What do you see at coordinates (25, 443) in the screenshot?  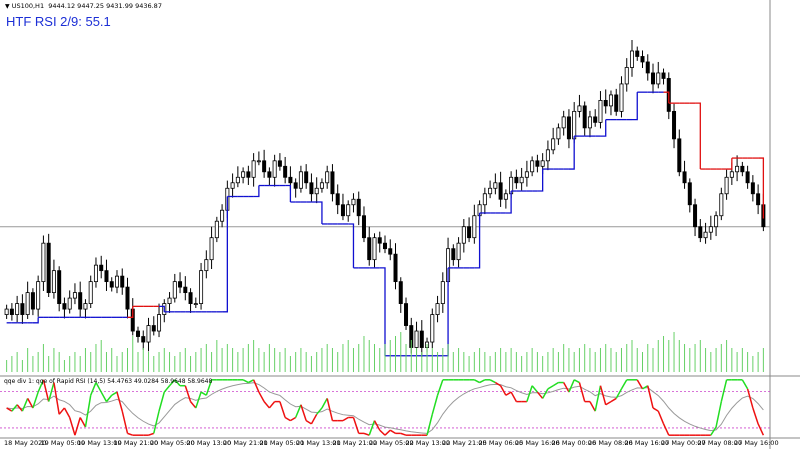 I see `time-tick-label: 18 May 2020` at bounding box center [25, 443].